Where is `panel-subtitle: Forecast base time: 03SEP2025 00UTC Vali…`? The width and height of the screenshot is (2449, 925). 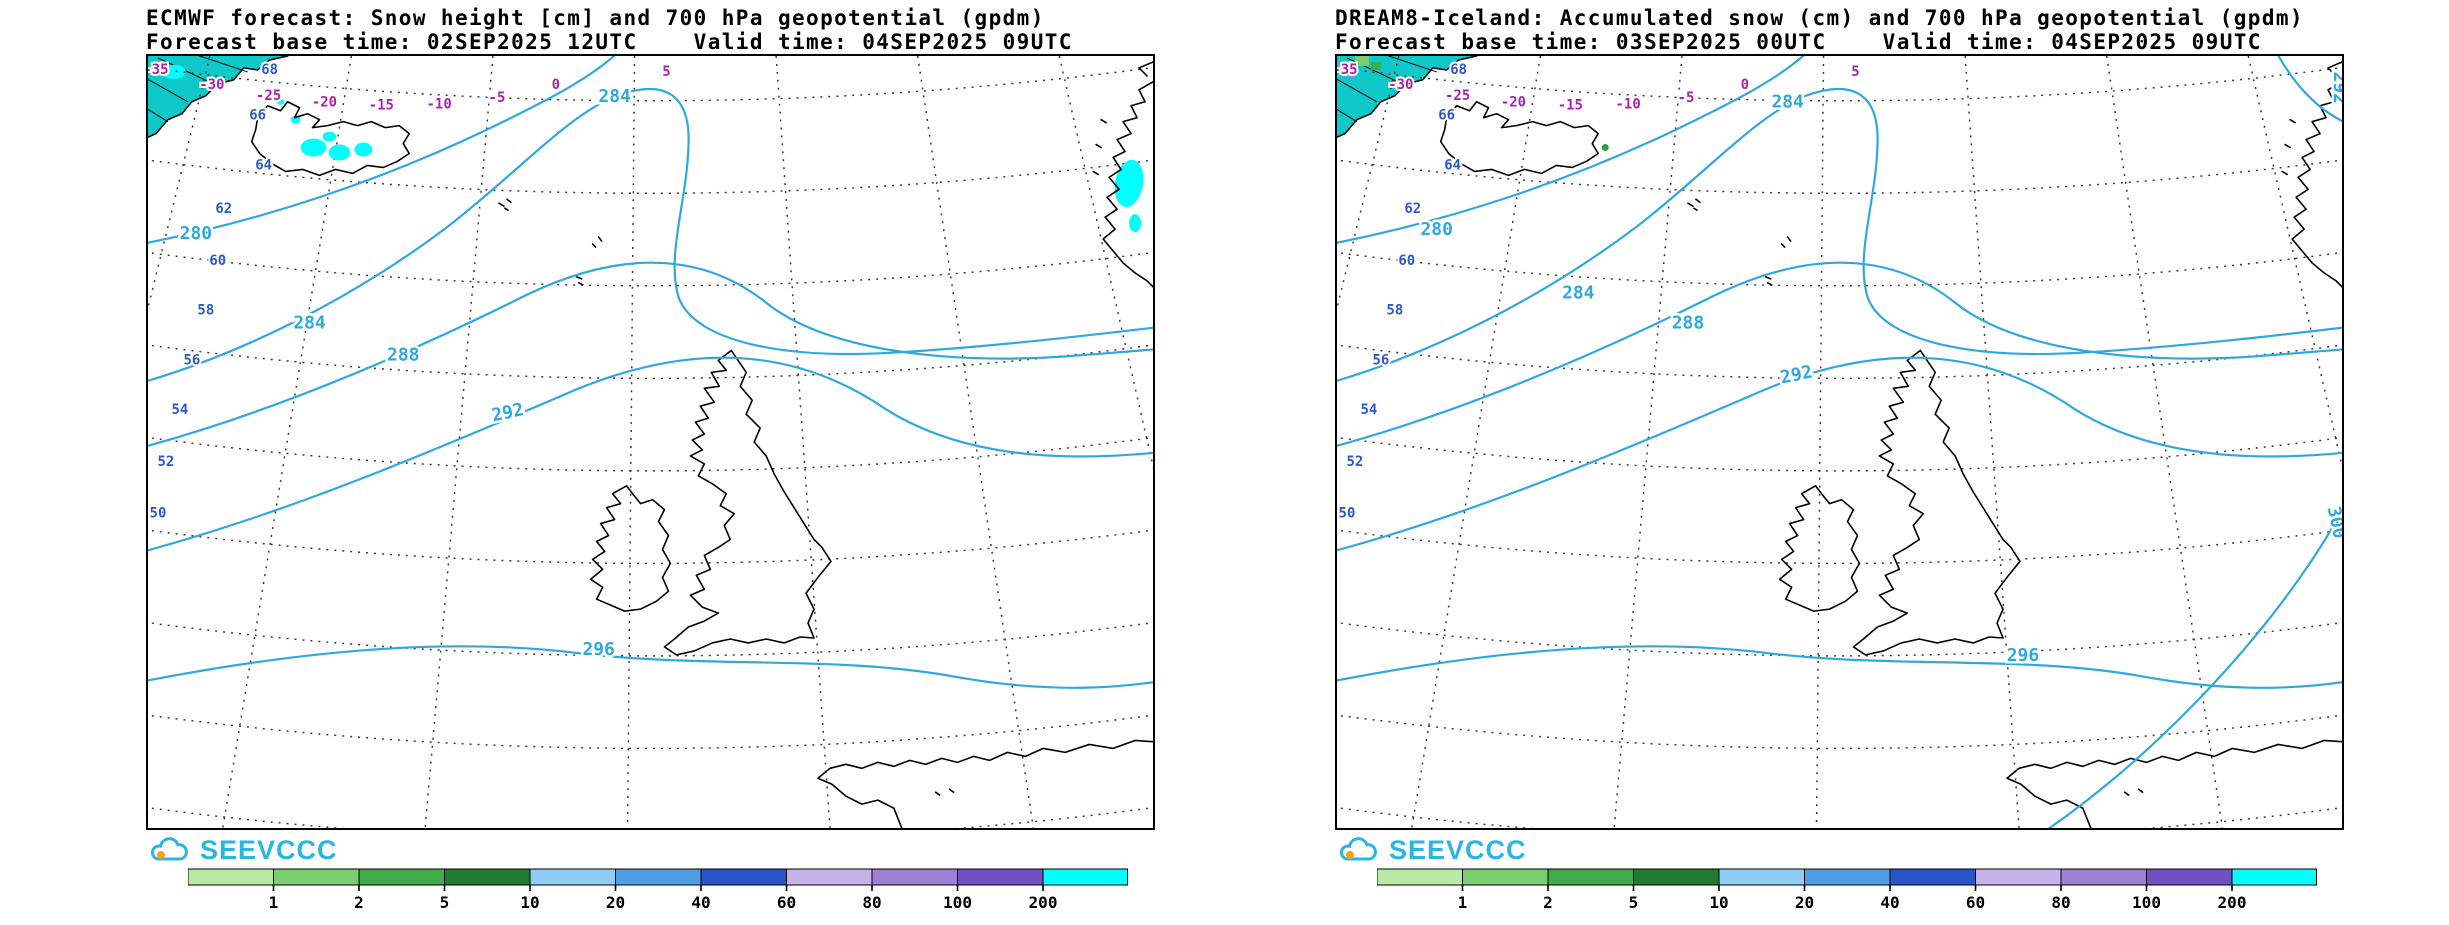
panel-subtitle: Forecast base time: 03SEP2025 00UTC Vali… is located at coordinates (1798, 42).